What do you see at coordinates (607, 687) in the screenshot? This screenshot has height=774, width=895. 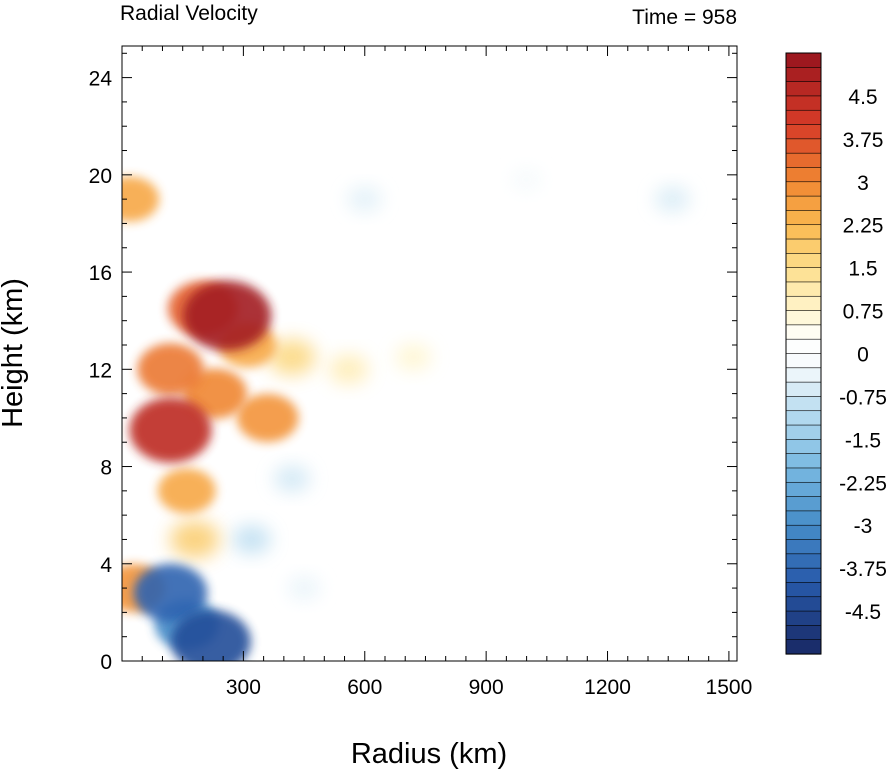 I see `x-tick-label: 1200` at bounding box center [607, 687].